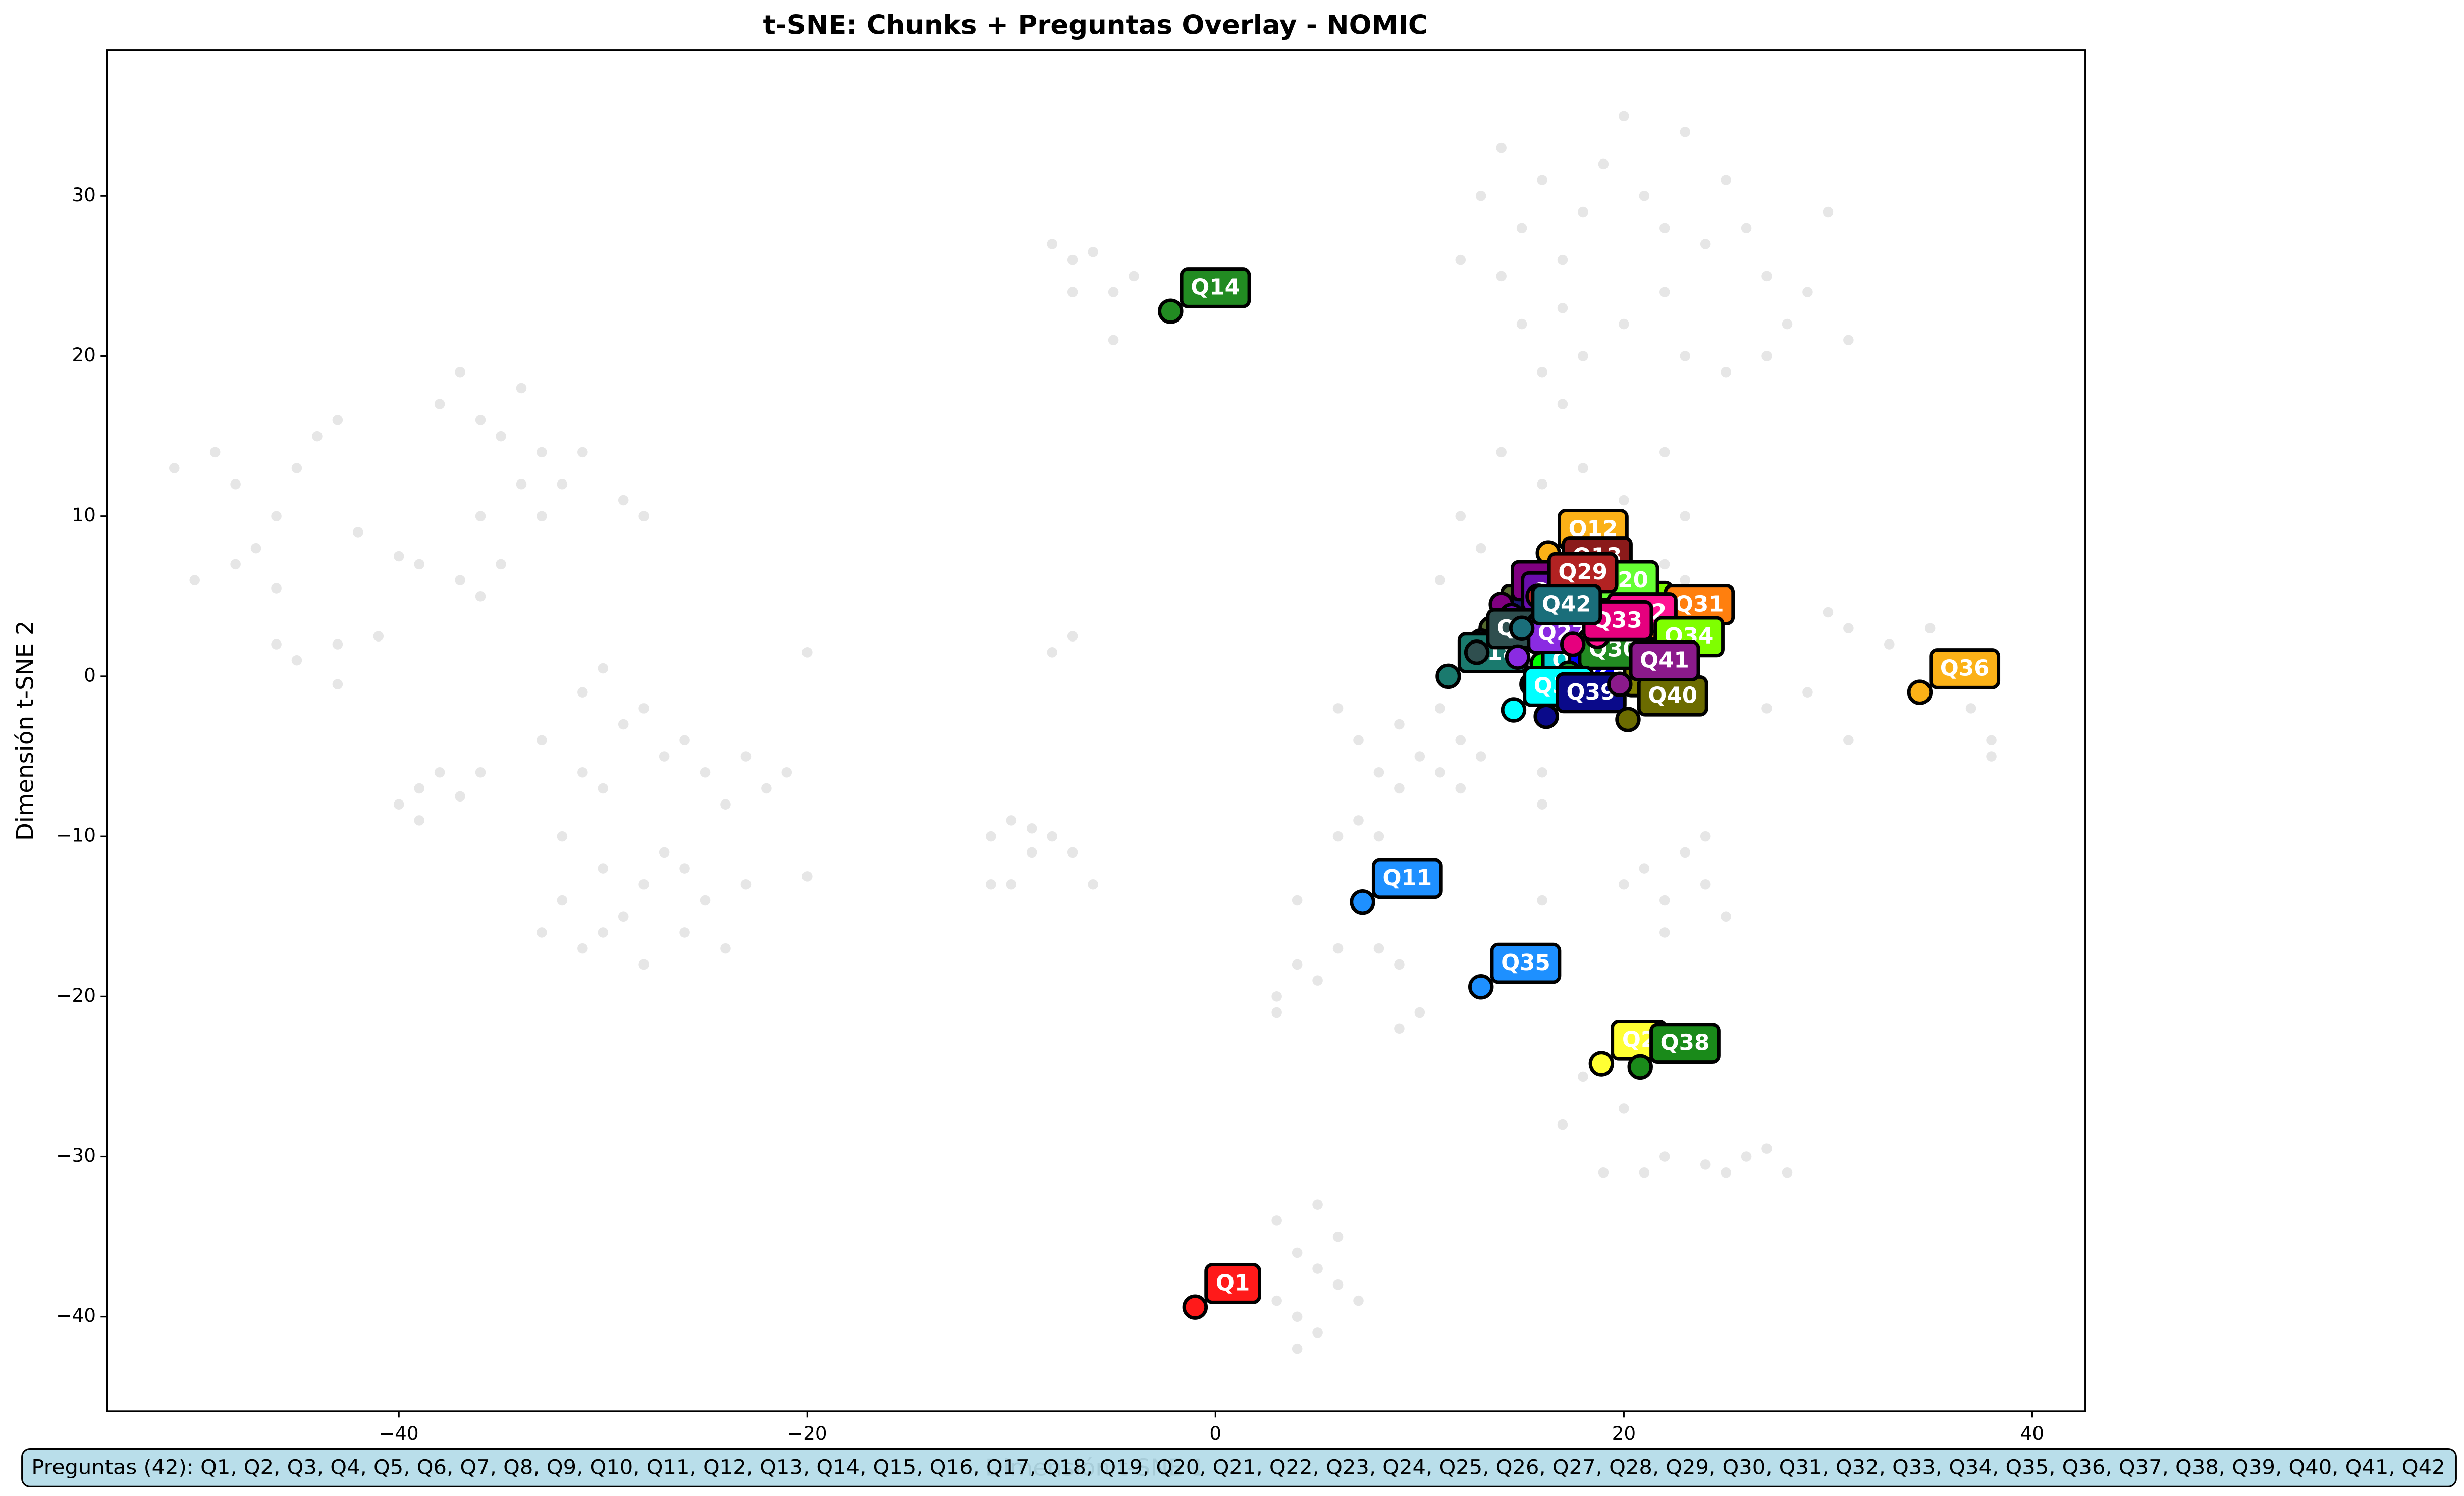 This screenshot has width=2464, height=1496. I want to click on question-label: Q1, so click(1233, 1283).